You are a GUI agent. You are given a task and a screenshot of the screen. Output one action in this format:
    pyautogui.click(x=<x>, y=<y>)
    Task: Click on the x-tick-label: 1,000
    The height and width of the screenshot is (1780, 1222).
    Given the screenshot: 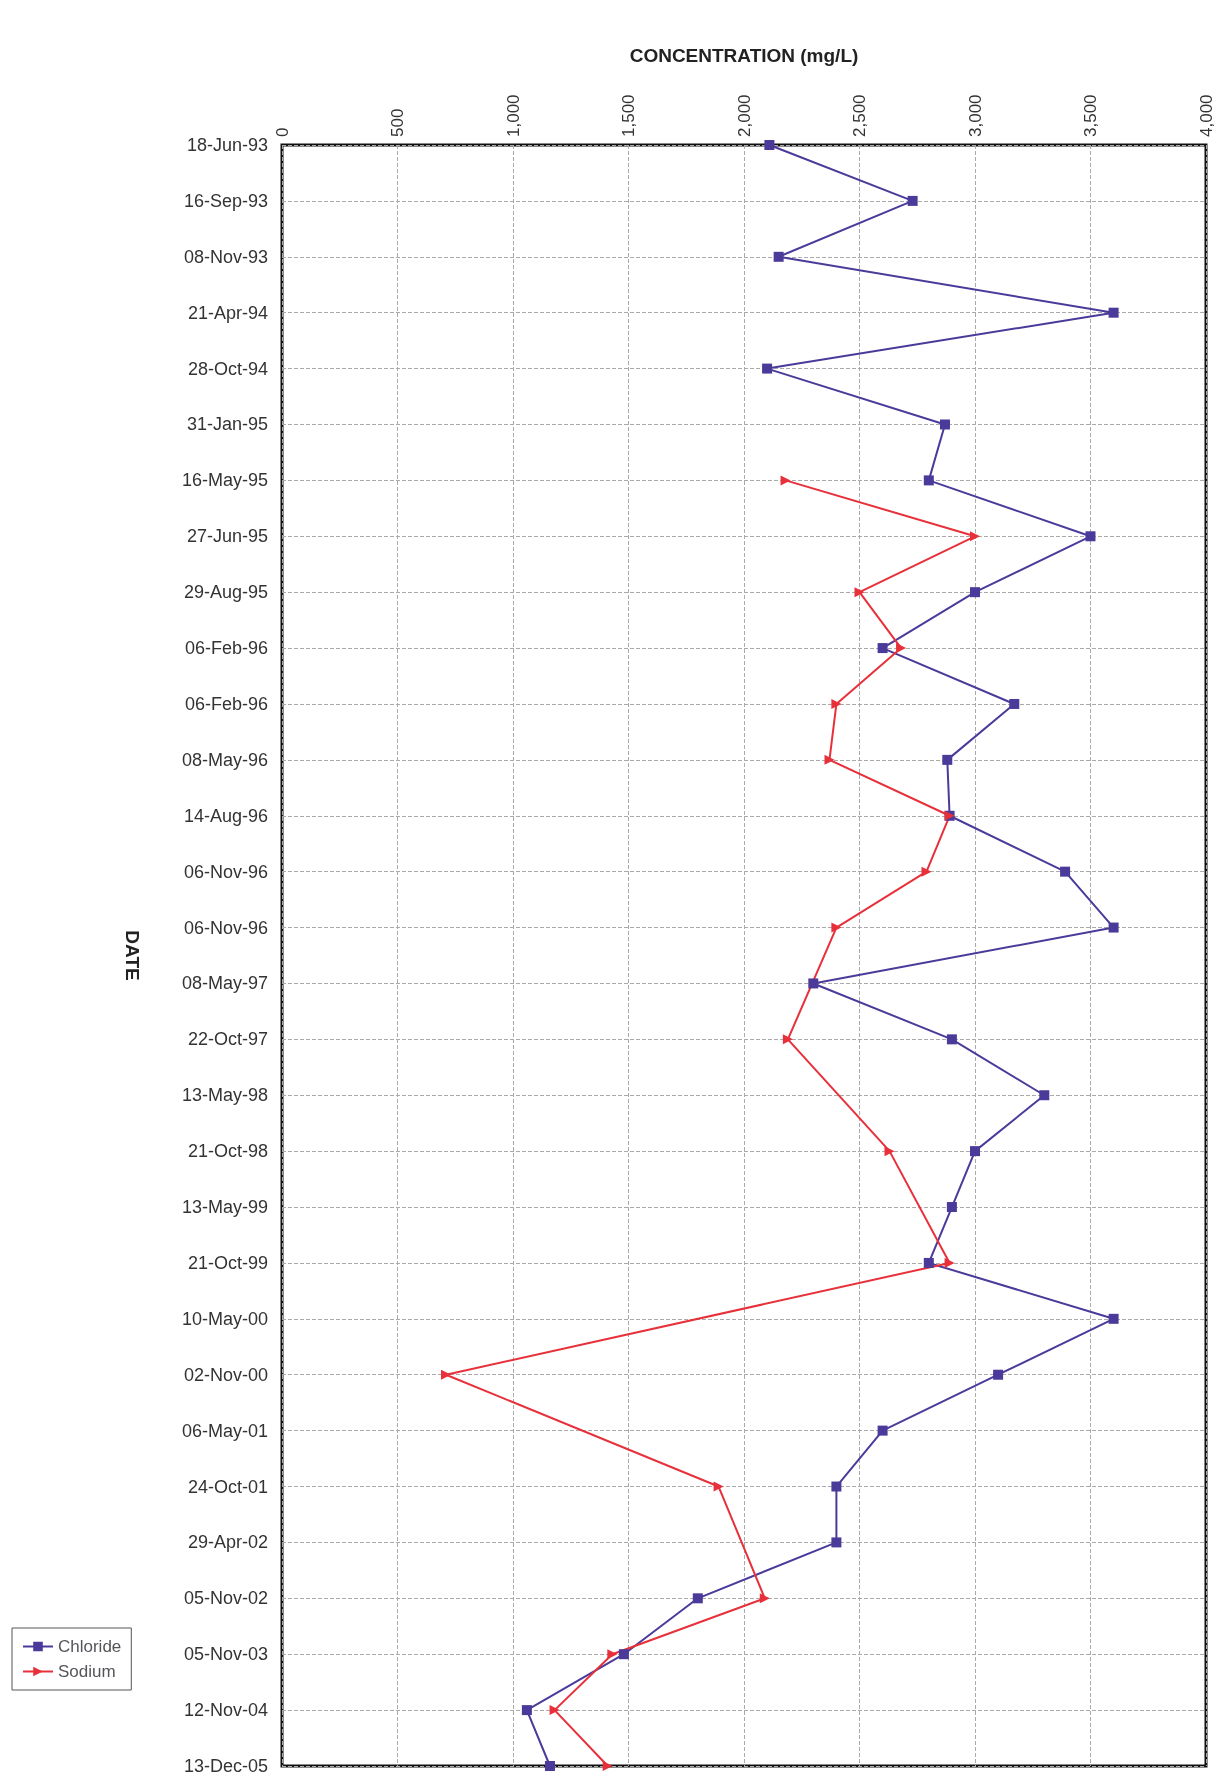 What is the action you would take?
    pyautogui.click(x=513, y=115)
    